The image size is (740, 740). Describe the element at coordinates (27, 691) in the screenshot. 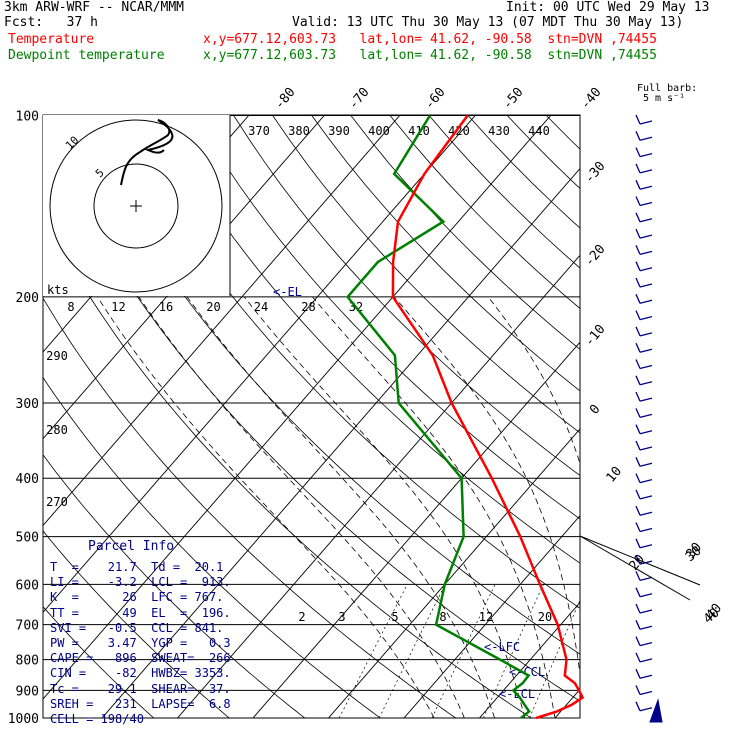

I see `pressure-label: 900` at that location.